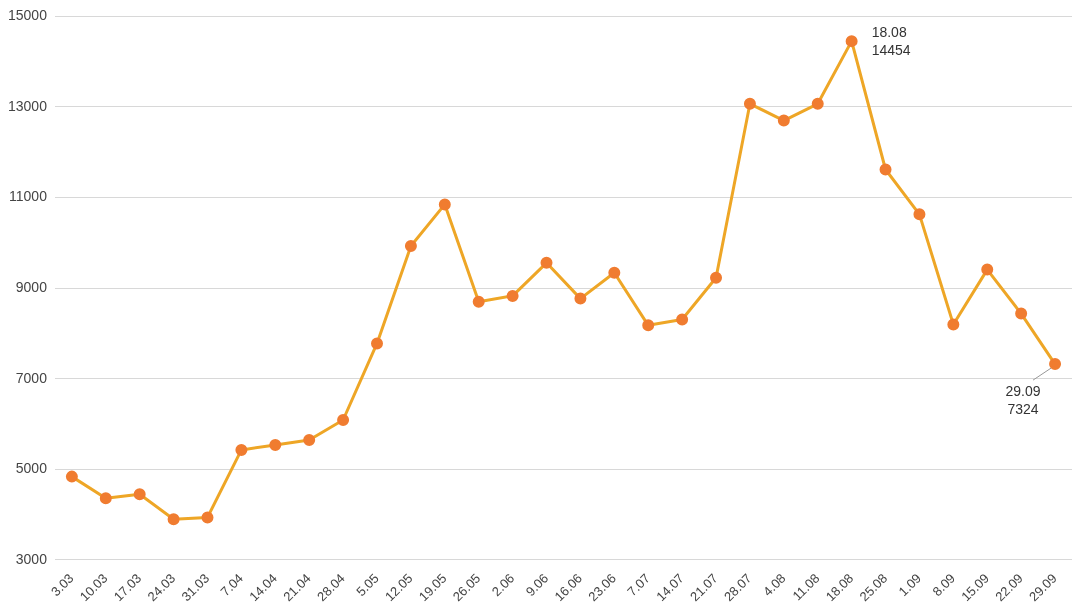 The height and width of the screenshot is (608, 1090). Describe the element at coordinates (28, 196) in the screenshot. I see `y-tick-label: 11000` at that location.